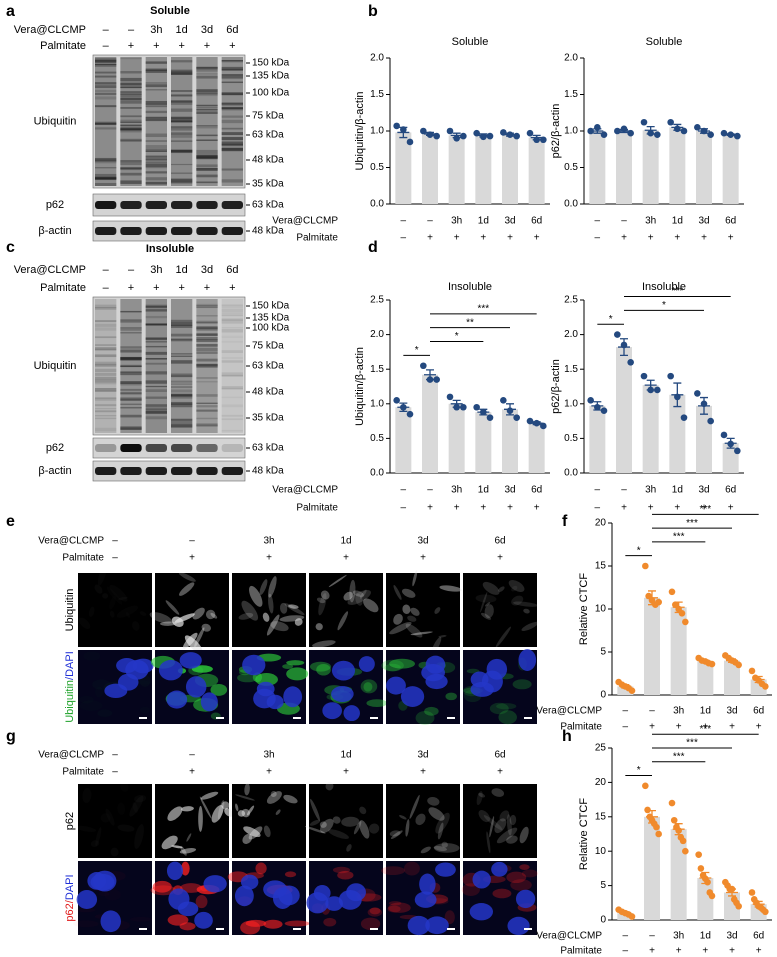 The height and width of the screenshot is (957, 777). Describe the element at coordinates (55, 448) in the screenshot. I see `blot-label: p62` at that location.